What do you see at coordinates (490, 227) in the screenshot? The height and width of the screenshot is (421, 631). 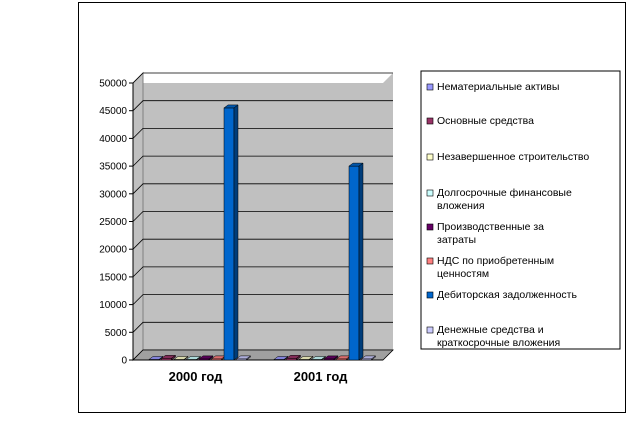 I see `legend-label: Производственные за` at bounding box center [490, 227].